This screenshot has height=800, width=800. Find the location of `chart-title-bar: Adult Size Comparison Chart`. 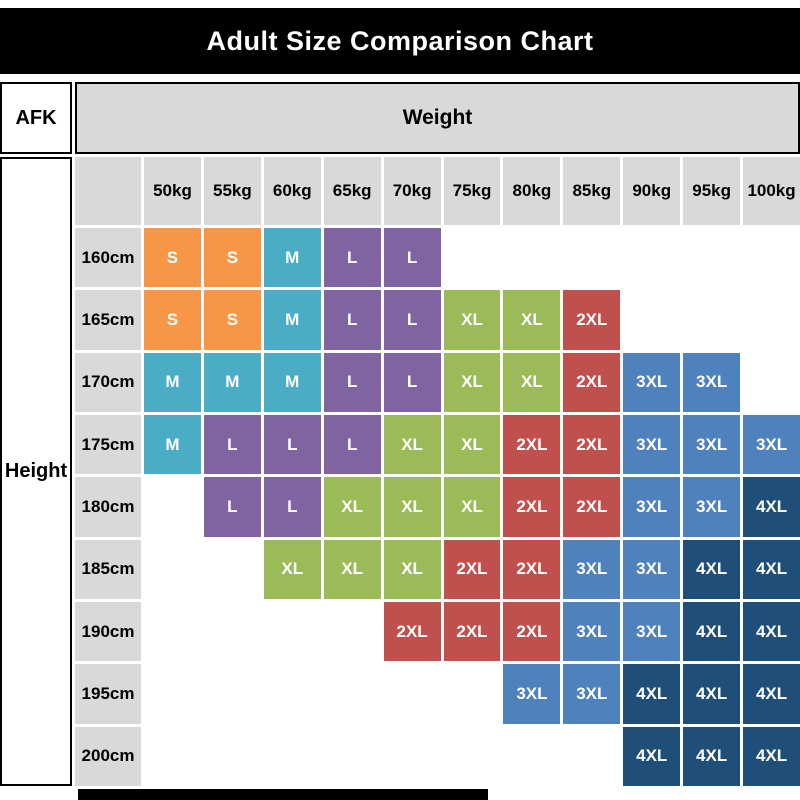

chart-title-bar: Adult Size Comparison Chart is located at coordinates (400, 41).